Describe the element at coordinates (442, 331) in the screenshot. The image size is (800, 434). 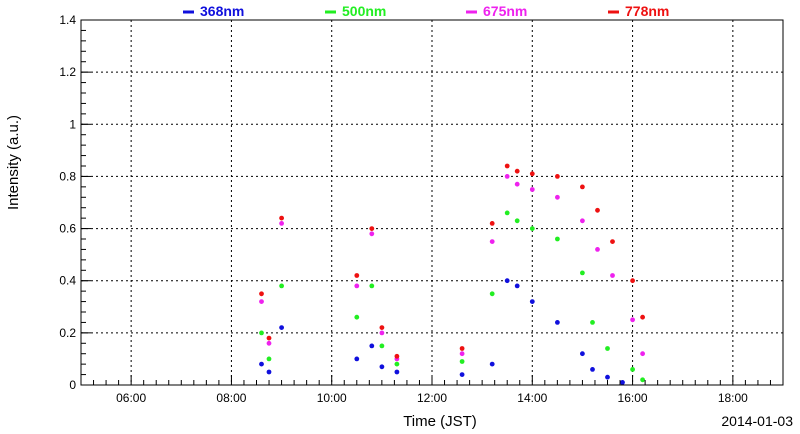
I see `series-368nm` at that location.